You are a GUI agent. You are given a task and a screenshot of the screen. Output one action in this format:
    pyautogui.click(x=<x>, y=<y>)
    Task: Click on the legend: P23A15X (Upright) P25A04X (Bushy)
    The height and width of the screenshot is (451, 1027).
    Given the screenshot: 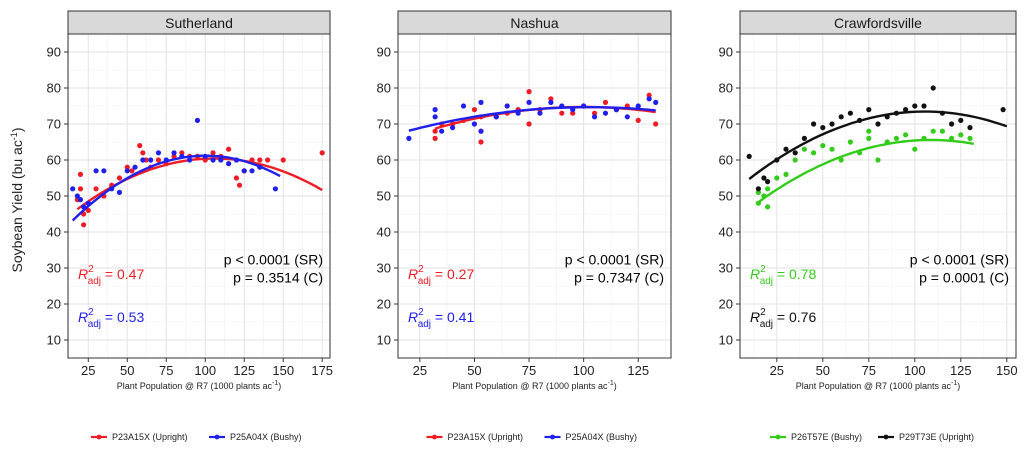 What is the action you would take?
    pyautogui.click(x=196, y=437)
    